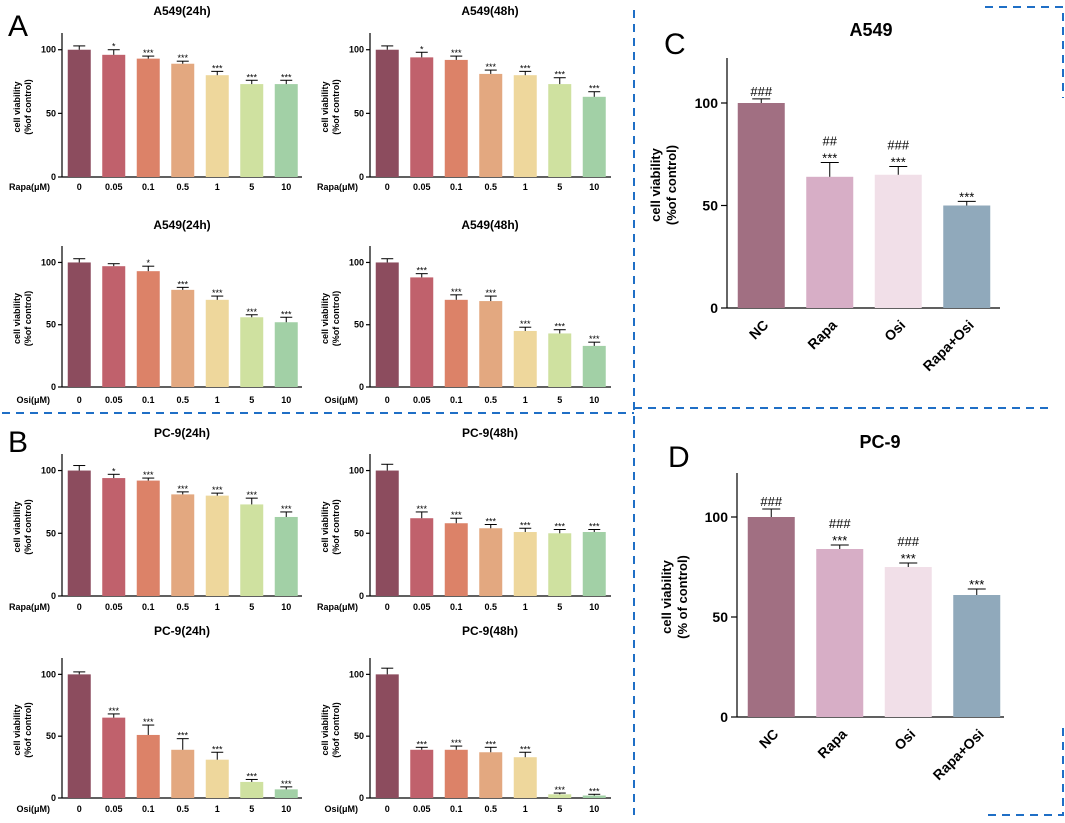 The image size is (1065, 823). I want to click on x-tick-label: NC, so click(759, 330).